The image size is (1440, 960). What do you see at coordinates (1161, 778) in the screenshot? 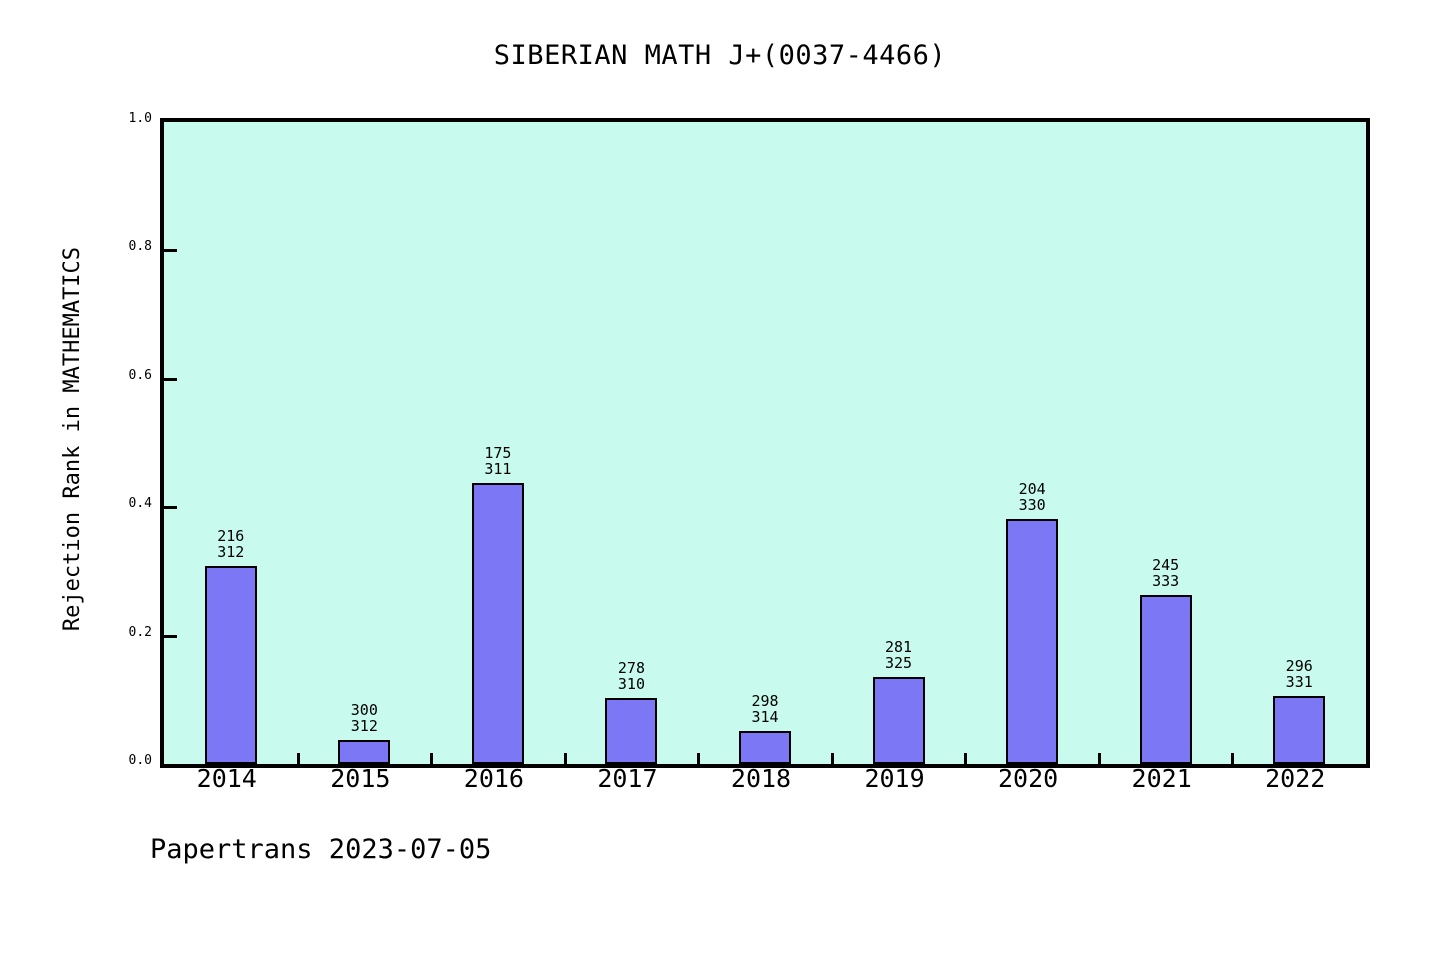
I see `x-axis-tick-label: 2021` at bounding box center [1161, 778].